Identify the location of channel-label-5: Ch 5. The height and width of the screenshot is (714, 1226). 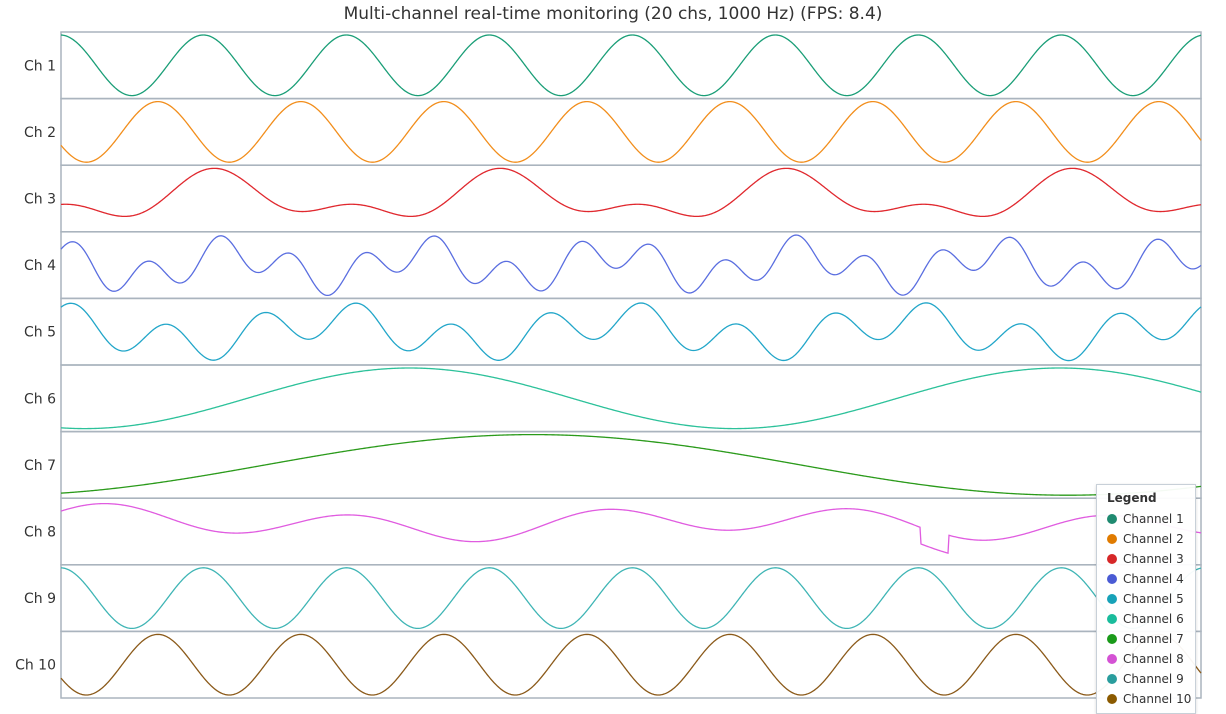
(40, 333).